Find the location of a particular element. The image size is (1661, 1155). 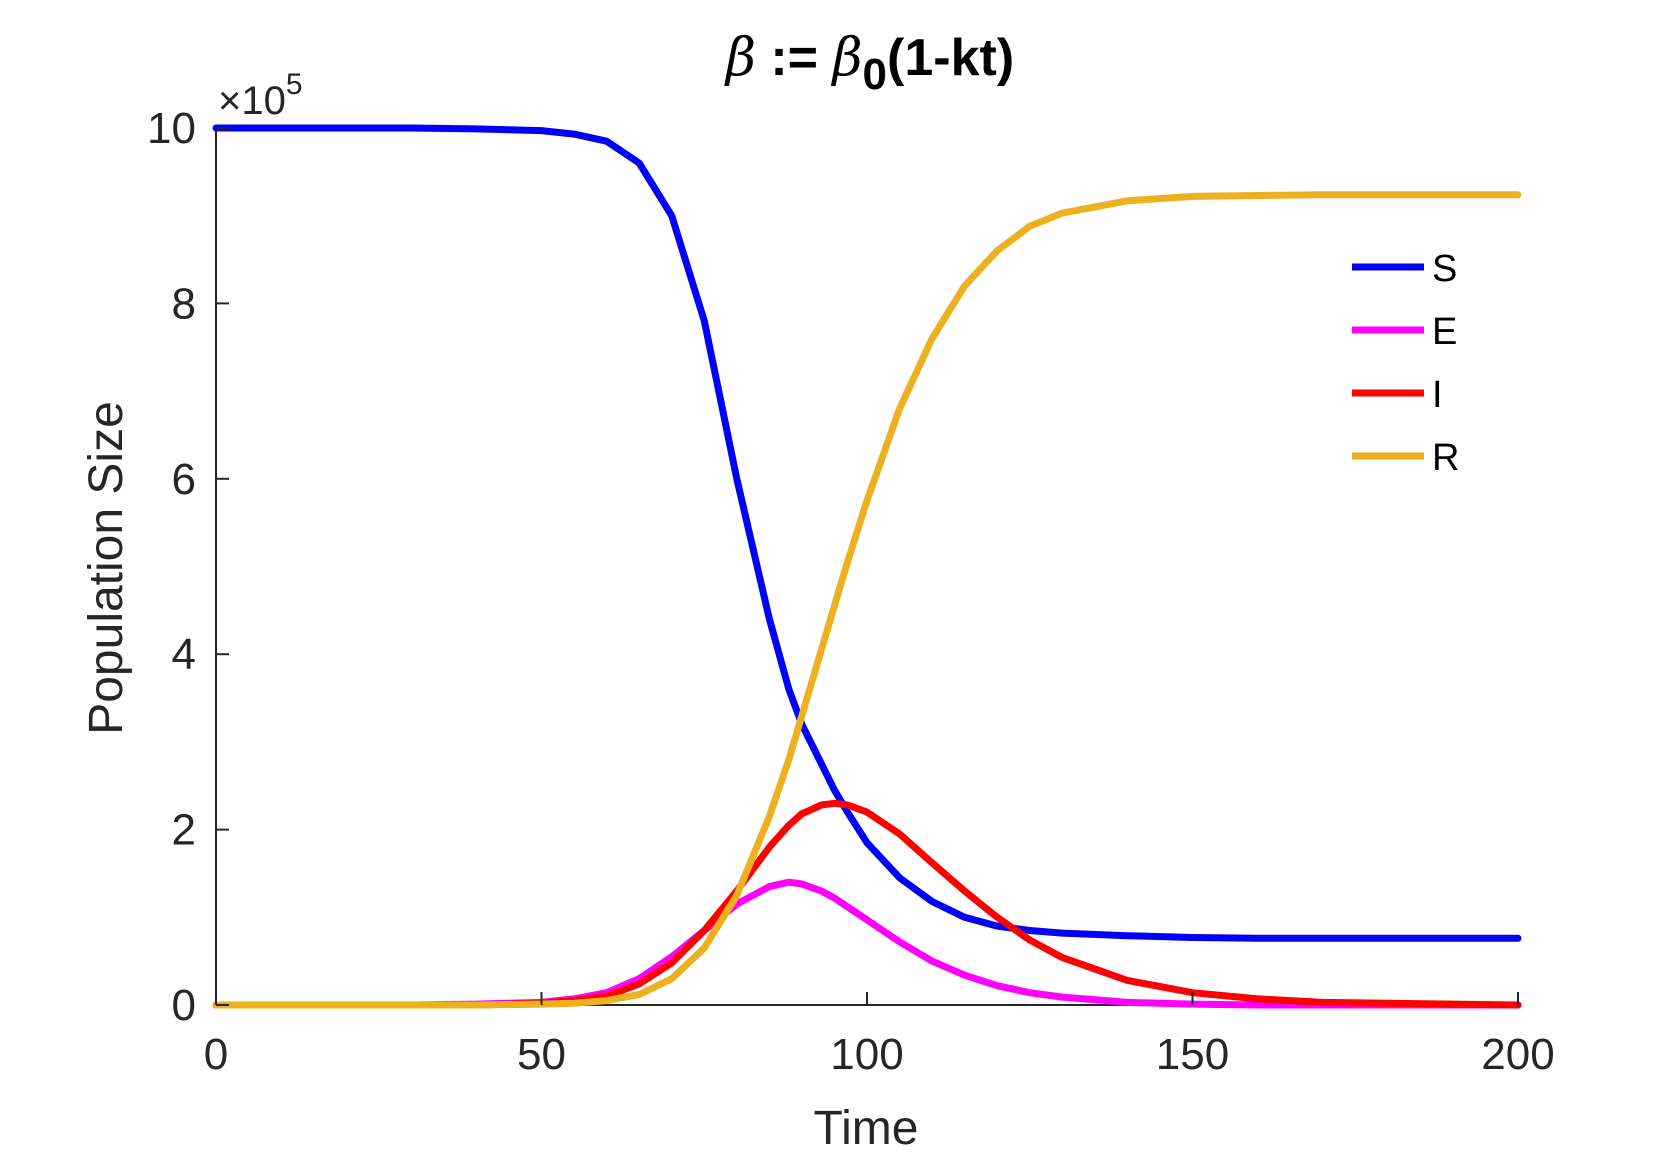

y-tick-label: 4 is located at coordinates (184, 654).